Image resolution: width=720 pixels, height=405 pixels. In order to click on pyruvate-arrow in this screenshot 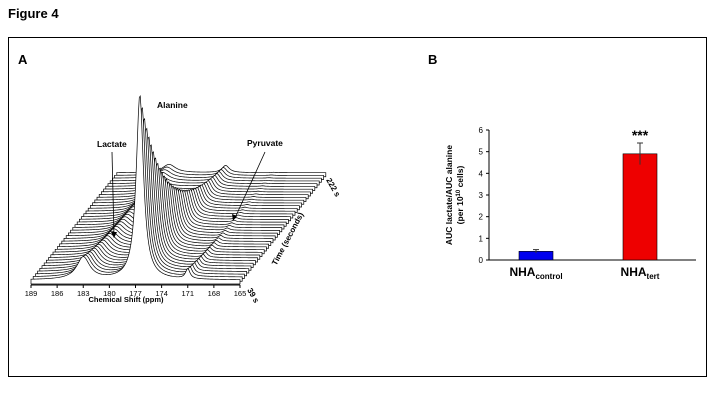, I will do `click(250, 185)`.